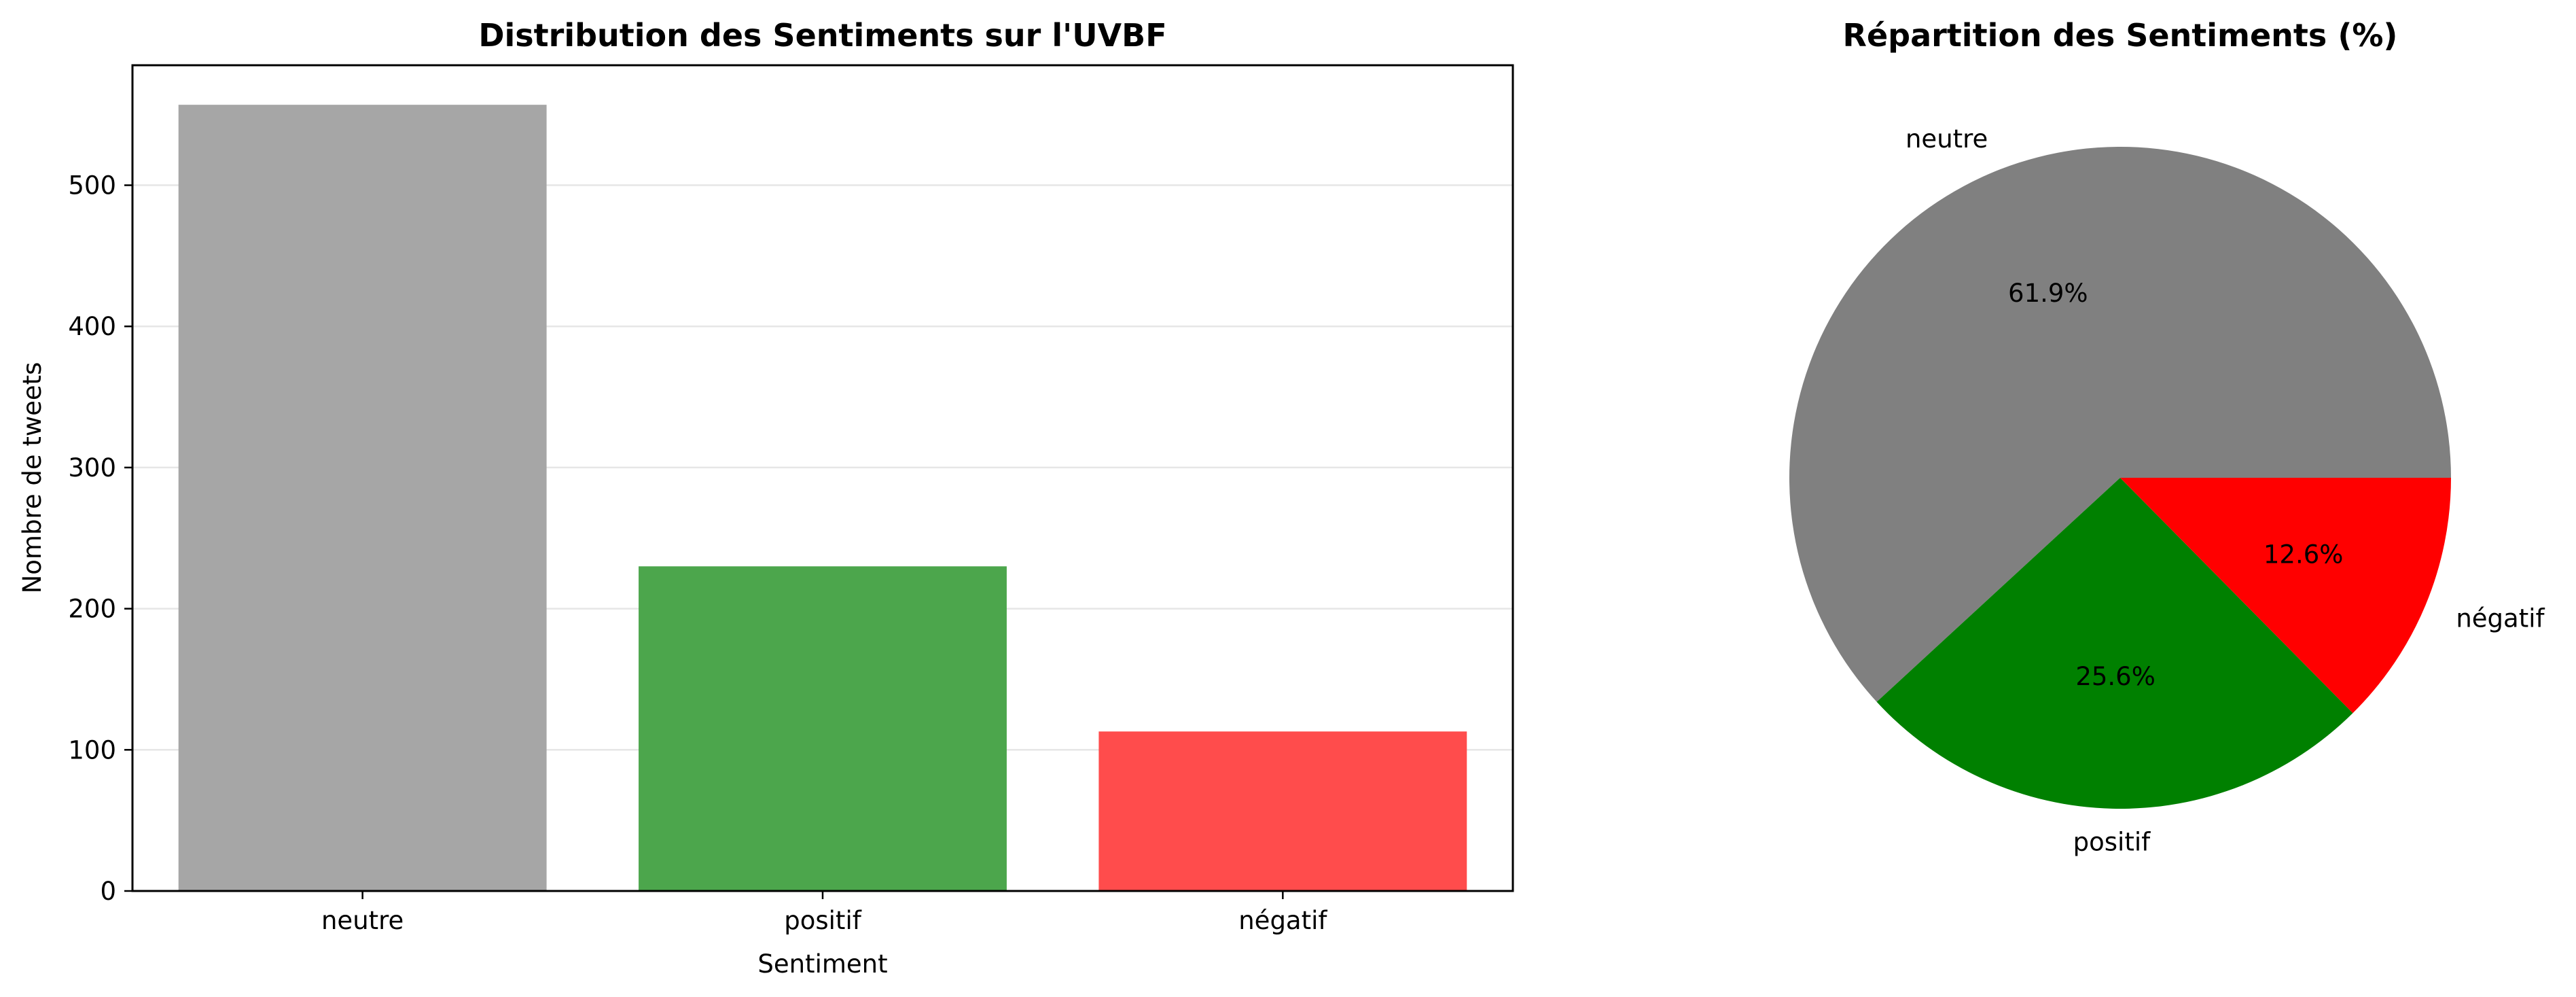 This screenshot has width=2576, height=997. I want to click on pie-slice-neutre, so click(2120, 424).